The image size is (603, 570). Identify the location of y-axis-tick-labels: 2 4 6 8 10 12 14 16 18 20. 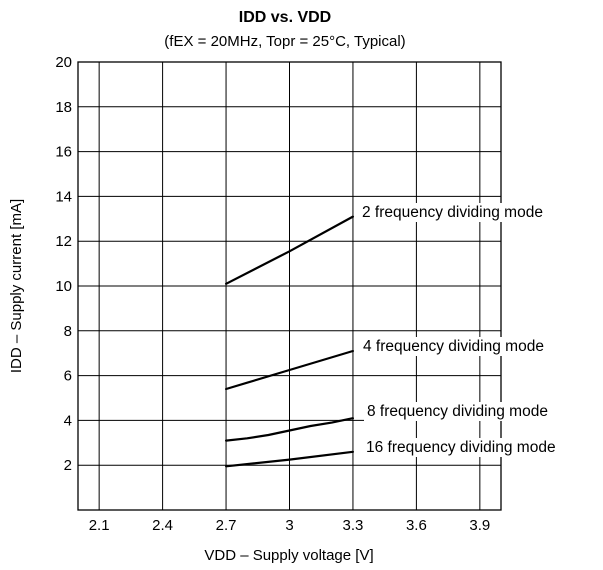
(63, 264).